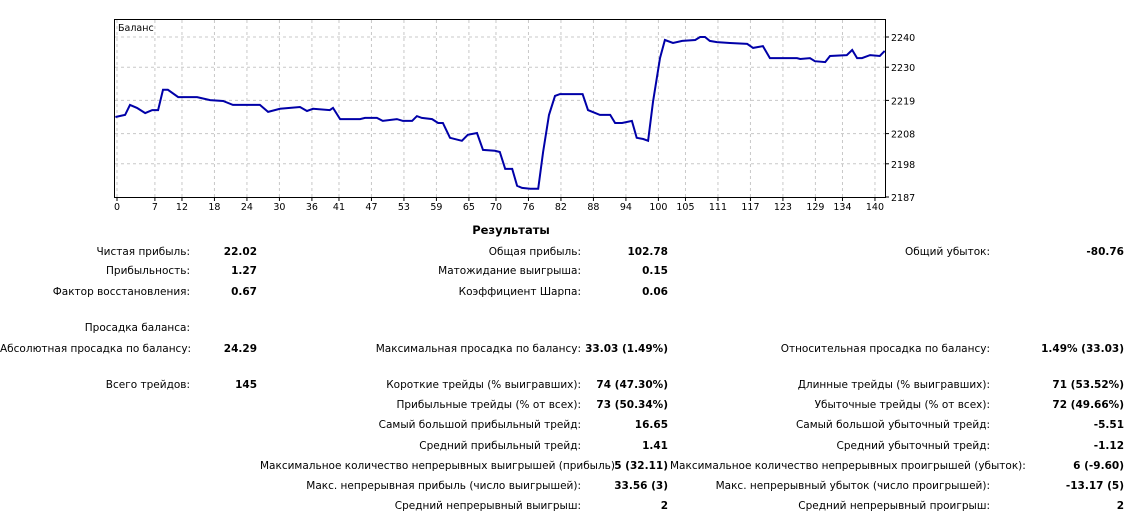  I want to click on stat-label: Средний непрерывный проигрыш:, so click(894, 506).